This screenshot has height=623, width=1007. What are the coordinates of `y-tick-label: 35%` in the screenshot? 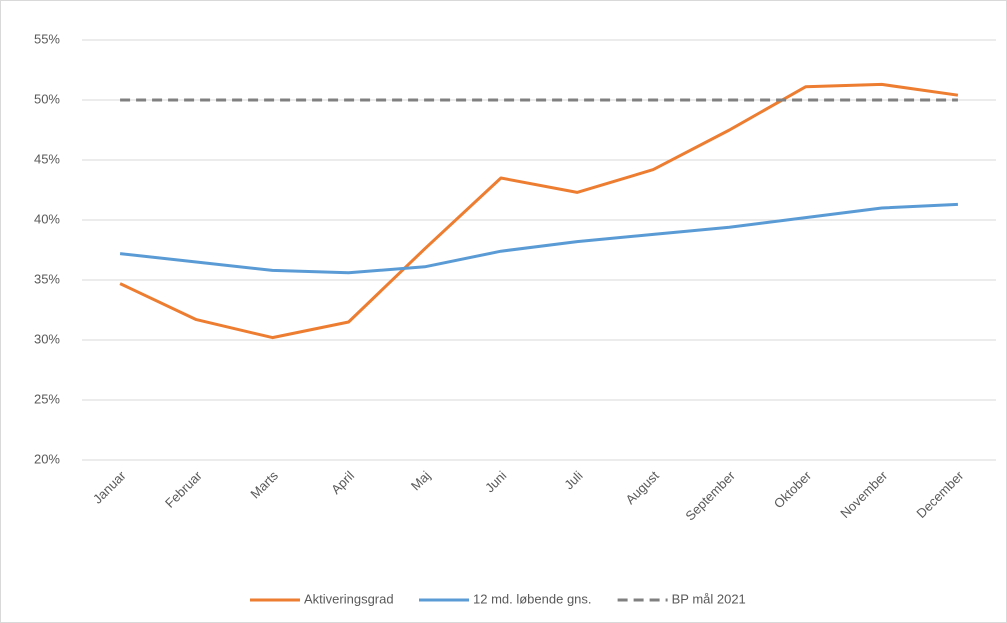 It's located at (47, 278).